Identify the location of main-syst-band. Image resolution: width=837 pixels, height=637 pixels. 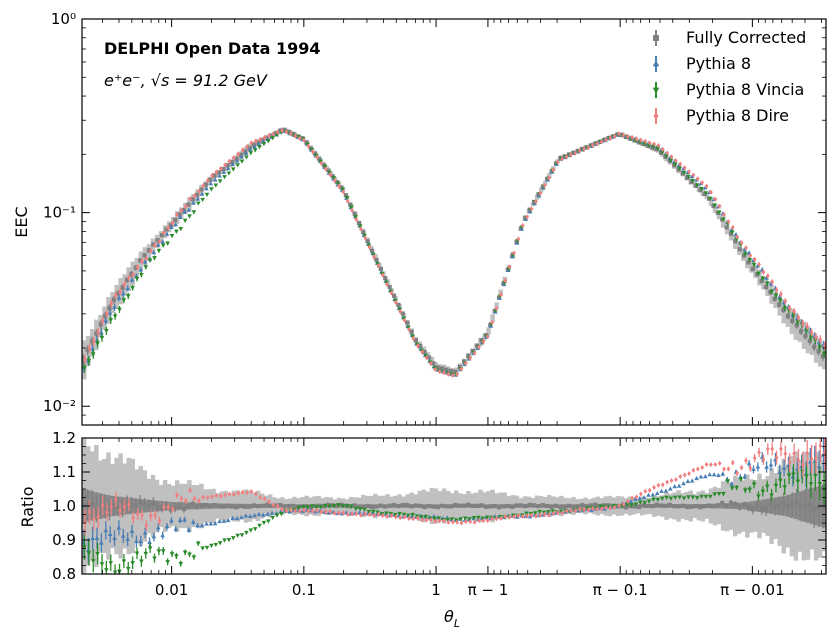
(549, 176).